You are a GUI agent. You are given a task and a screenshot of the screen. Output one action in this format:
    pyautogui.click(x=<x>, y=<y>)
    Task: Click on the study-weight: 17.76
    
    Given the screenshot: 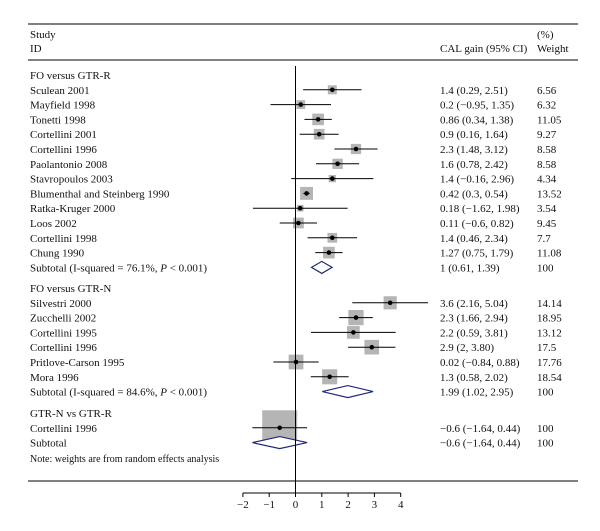 What is the action you would take?
    pyautogui.click(x=549, y=363)
    